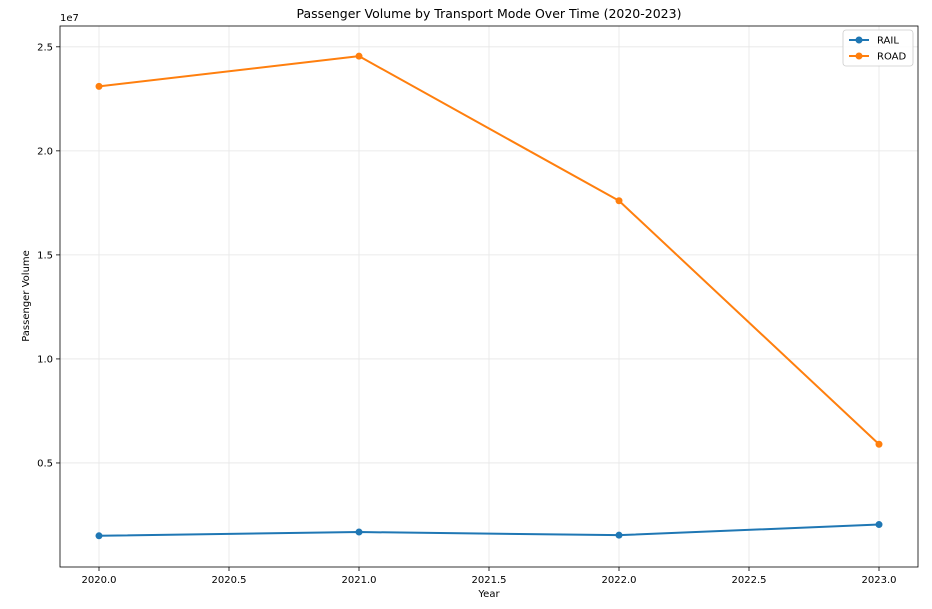 This screenshot has width=932, height=609. I want to click on legend-marker-road, so click(859, 56).